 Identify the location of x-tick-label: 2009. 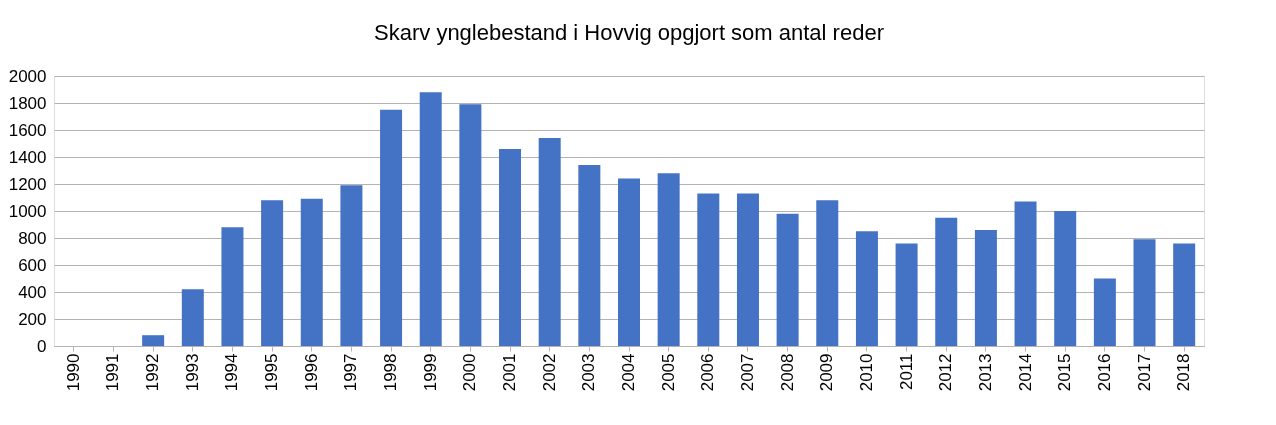
(827, 372).